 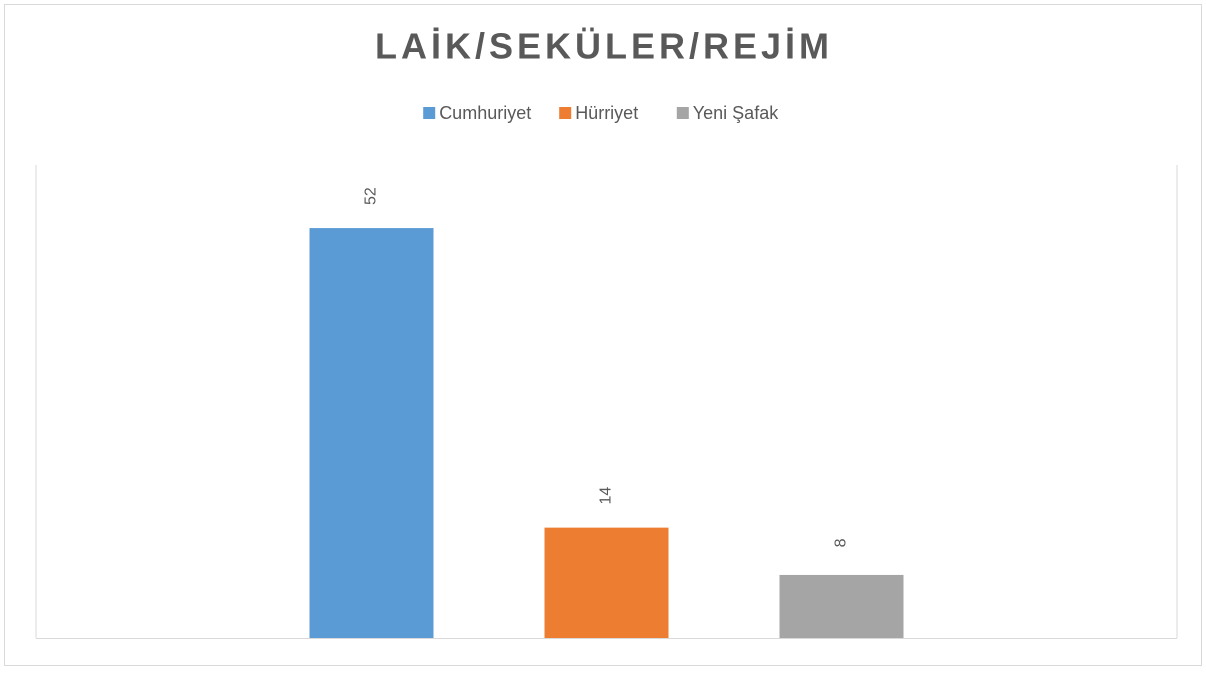 What do you see at coordinates (485, 113) in the screenshot?
I see `legend-label: Cumhuriyet` at bounding box center [485, 113].